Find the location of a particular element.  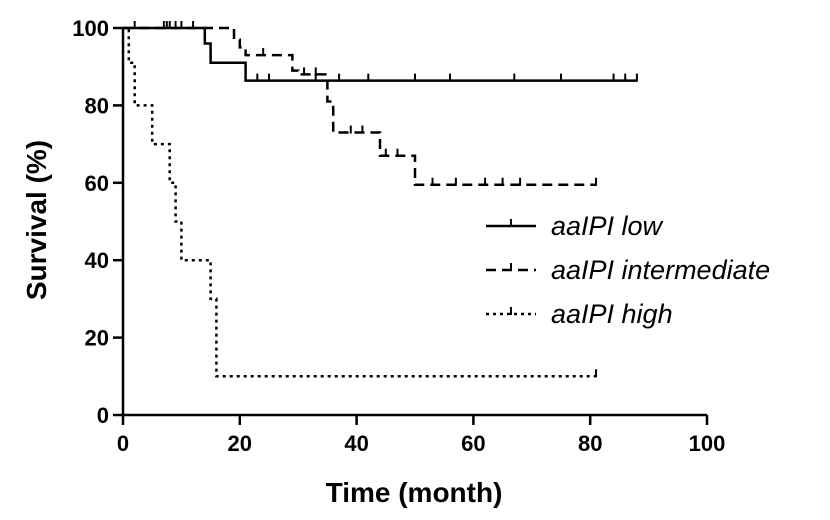

legend-label: aaIPI low is located at coordinates (607, 226).